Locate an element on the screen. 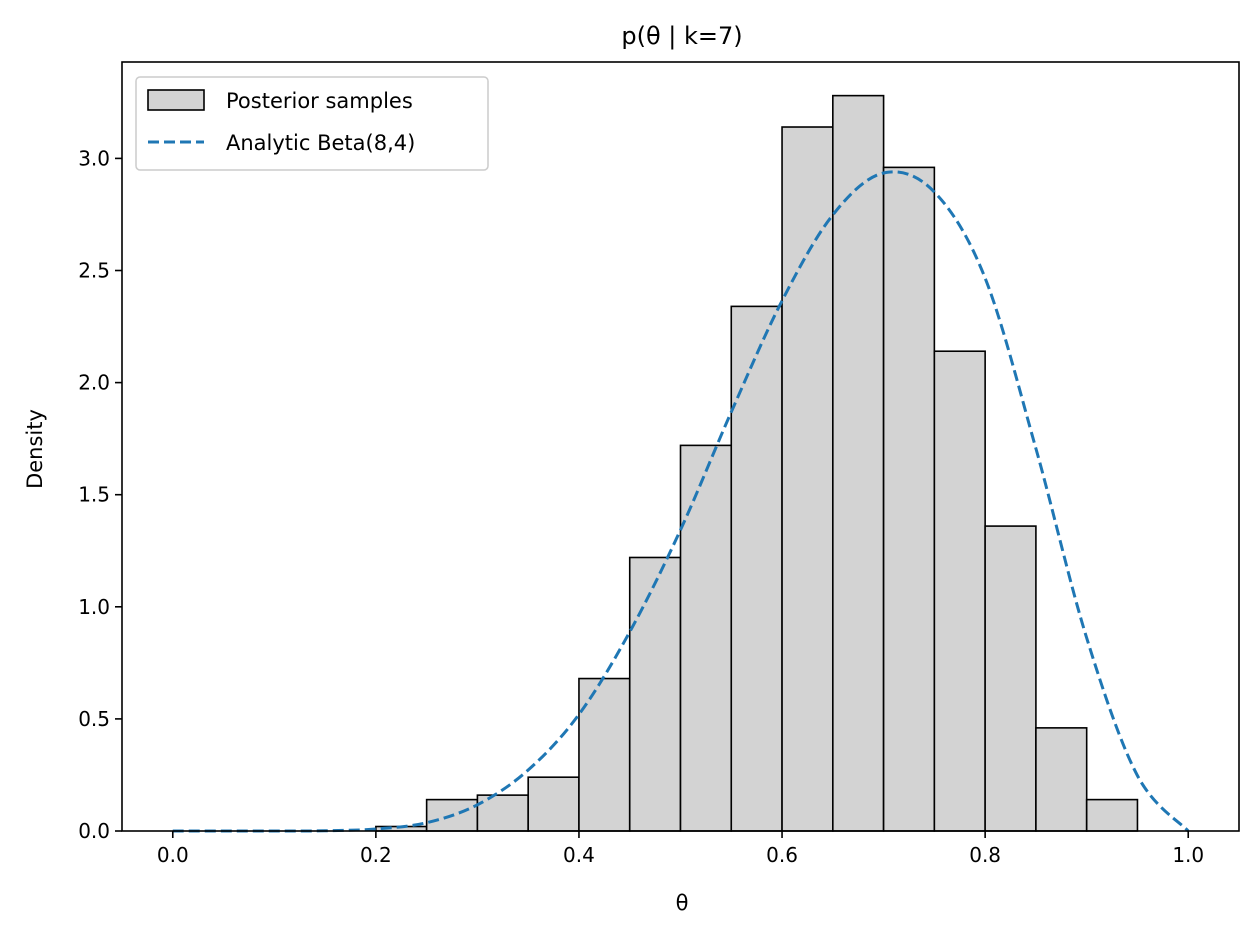  y-tick-label: 3.0 is located at coordinates (94, 158).